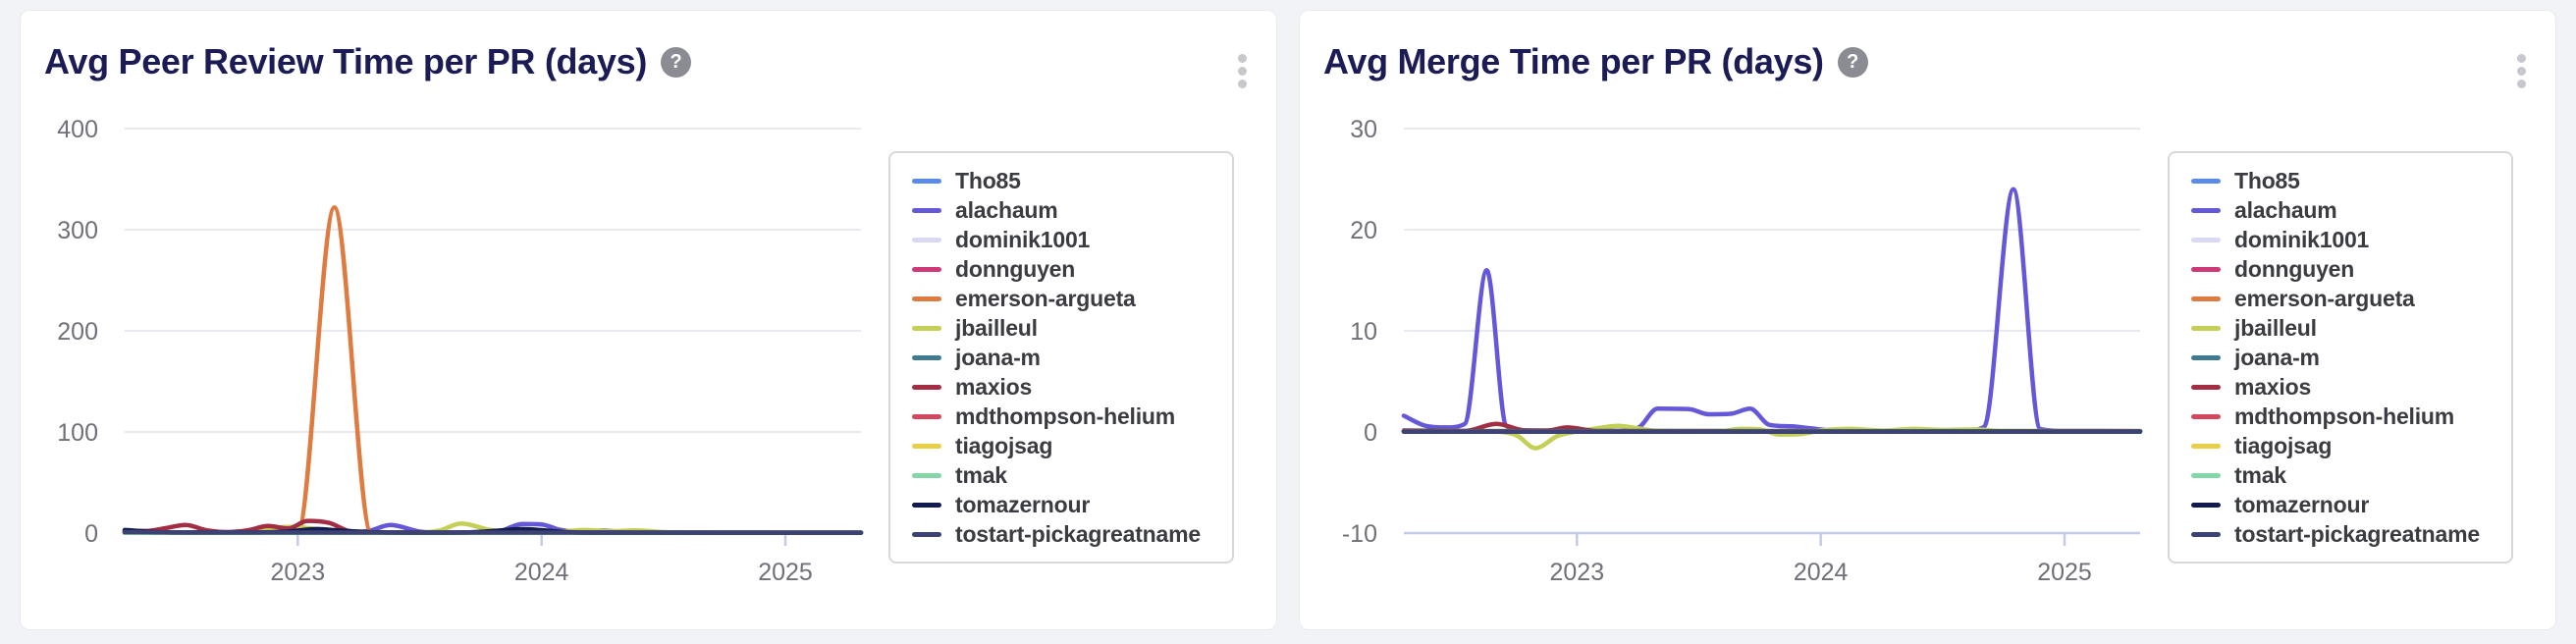 This screenshot has height=644, width=2576. What do you see at coordinates (77, 230) in the screenshot?
I see `y-axis-tick-label: 300` at bounding box center [77, 230].